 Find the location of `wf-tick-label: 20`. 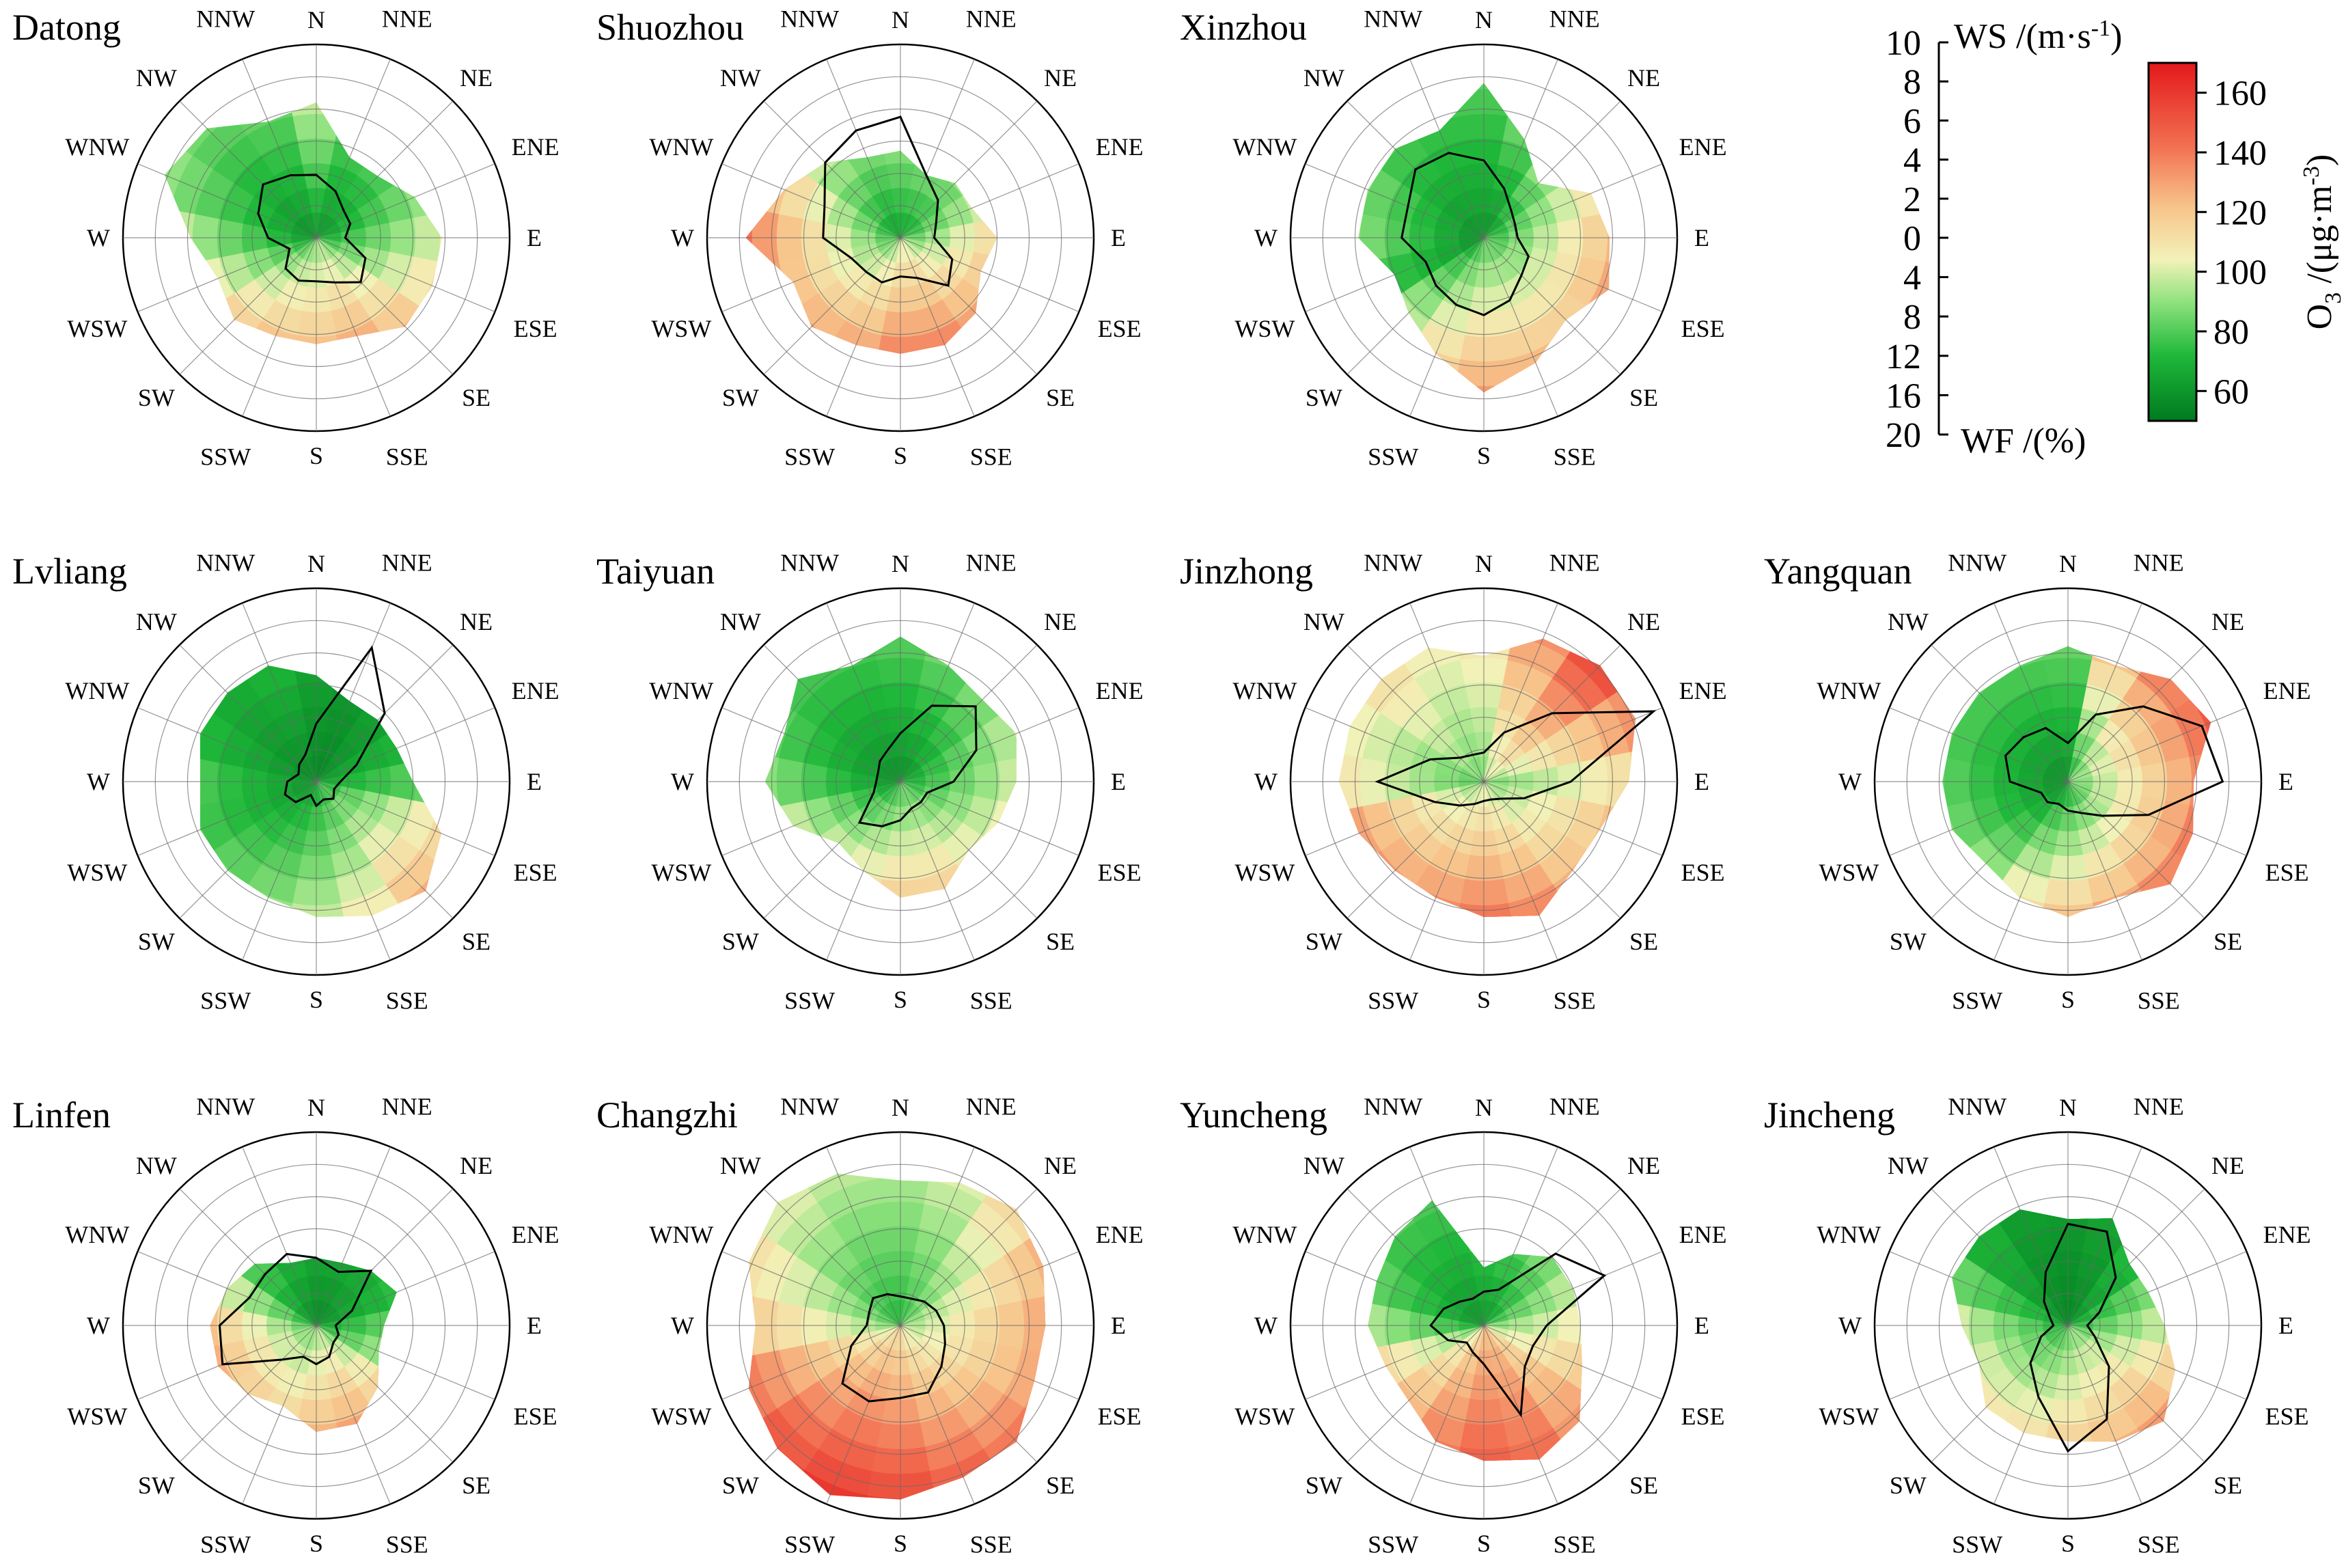

wf-tick-label: 20 is located at coordinates (1904, 435).